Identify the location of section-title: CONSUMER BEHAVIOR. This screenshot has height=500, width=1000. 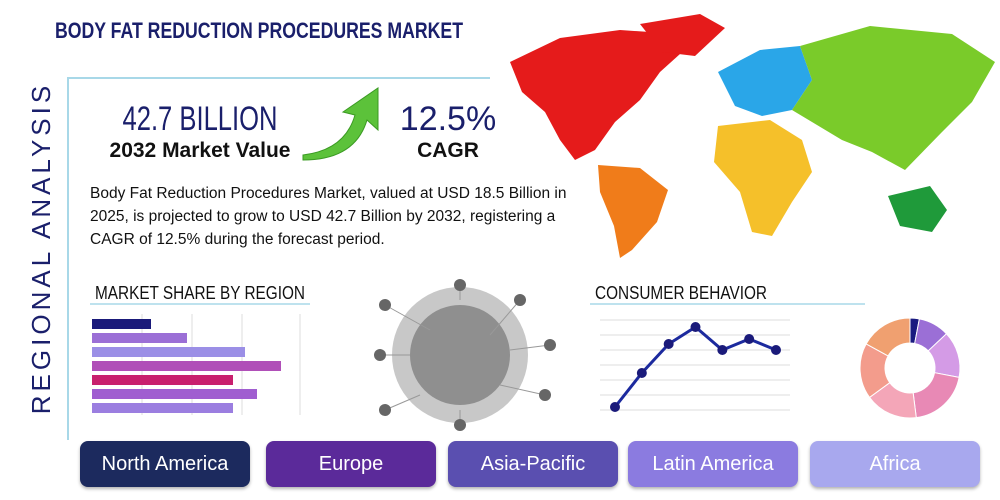
(681, 293).